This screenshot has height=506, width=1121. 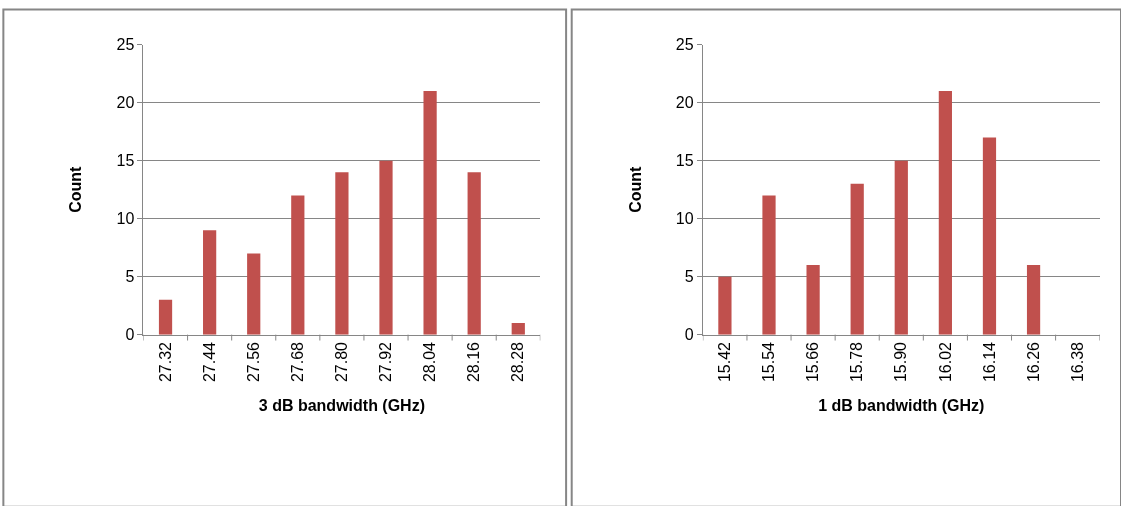 I want to click on x-axis-title: 1 dB bandwidth (GHz), so click(x=901, y=405).